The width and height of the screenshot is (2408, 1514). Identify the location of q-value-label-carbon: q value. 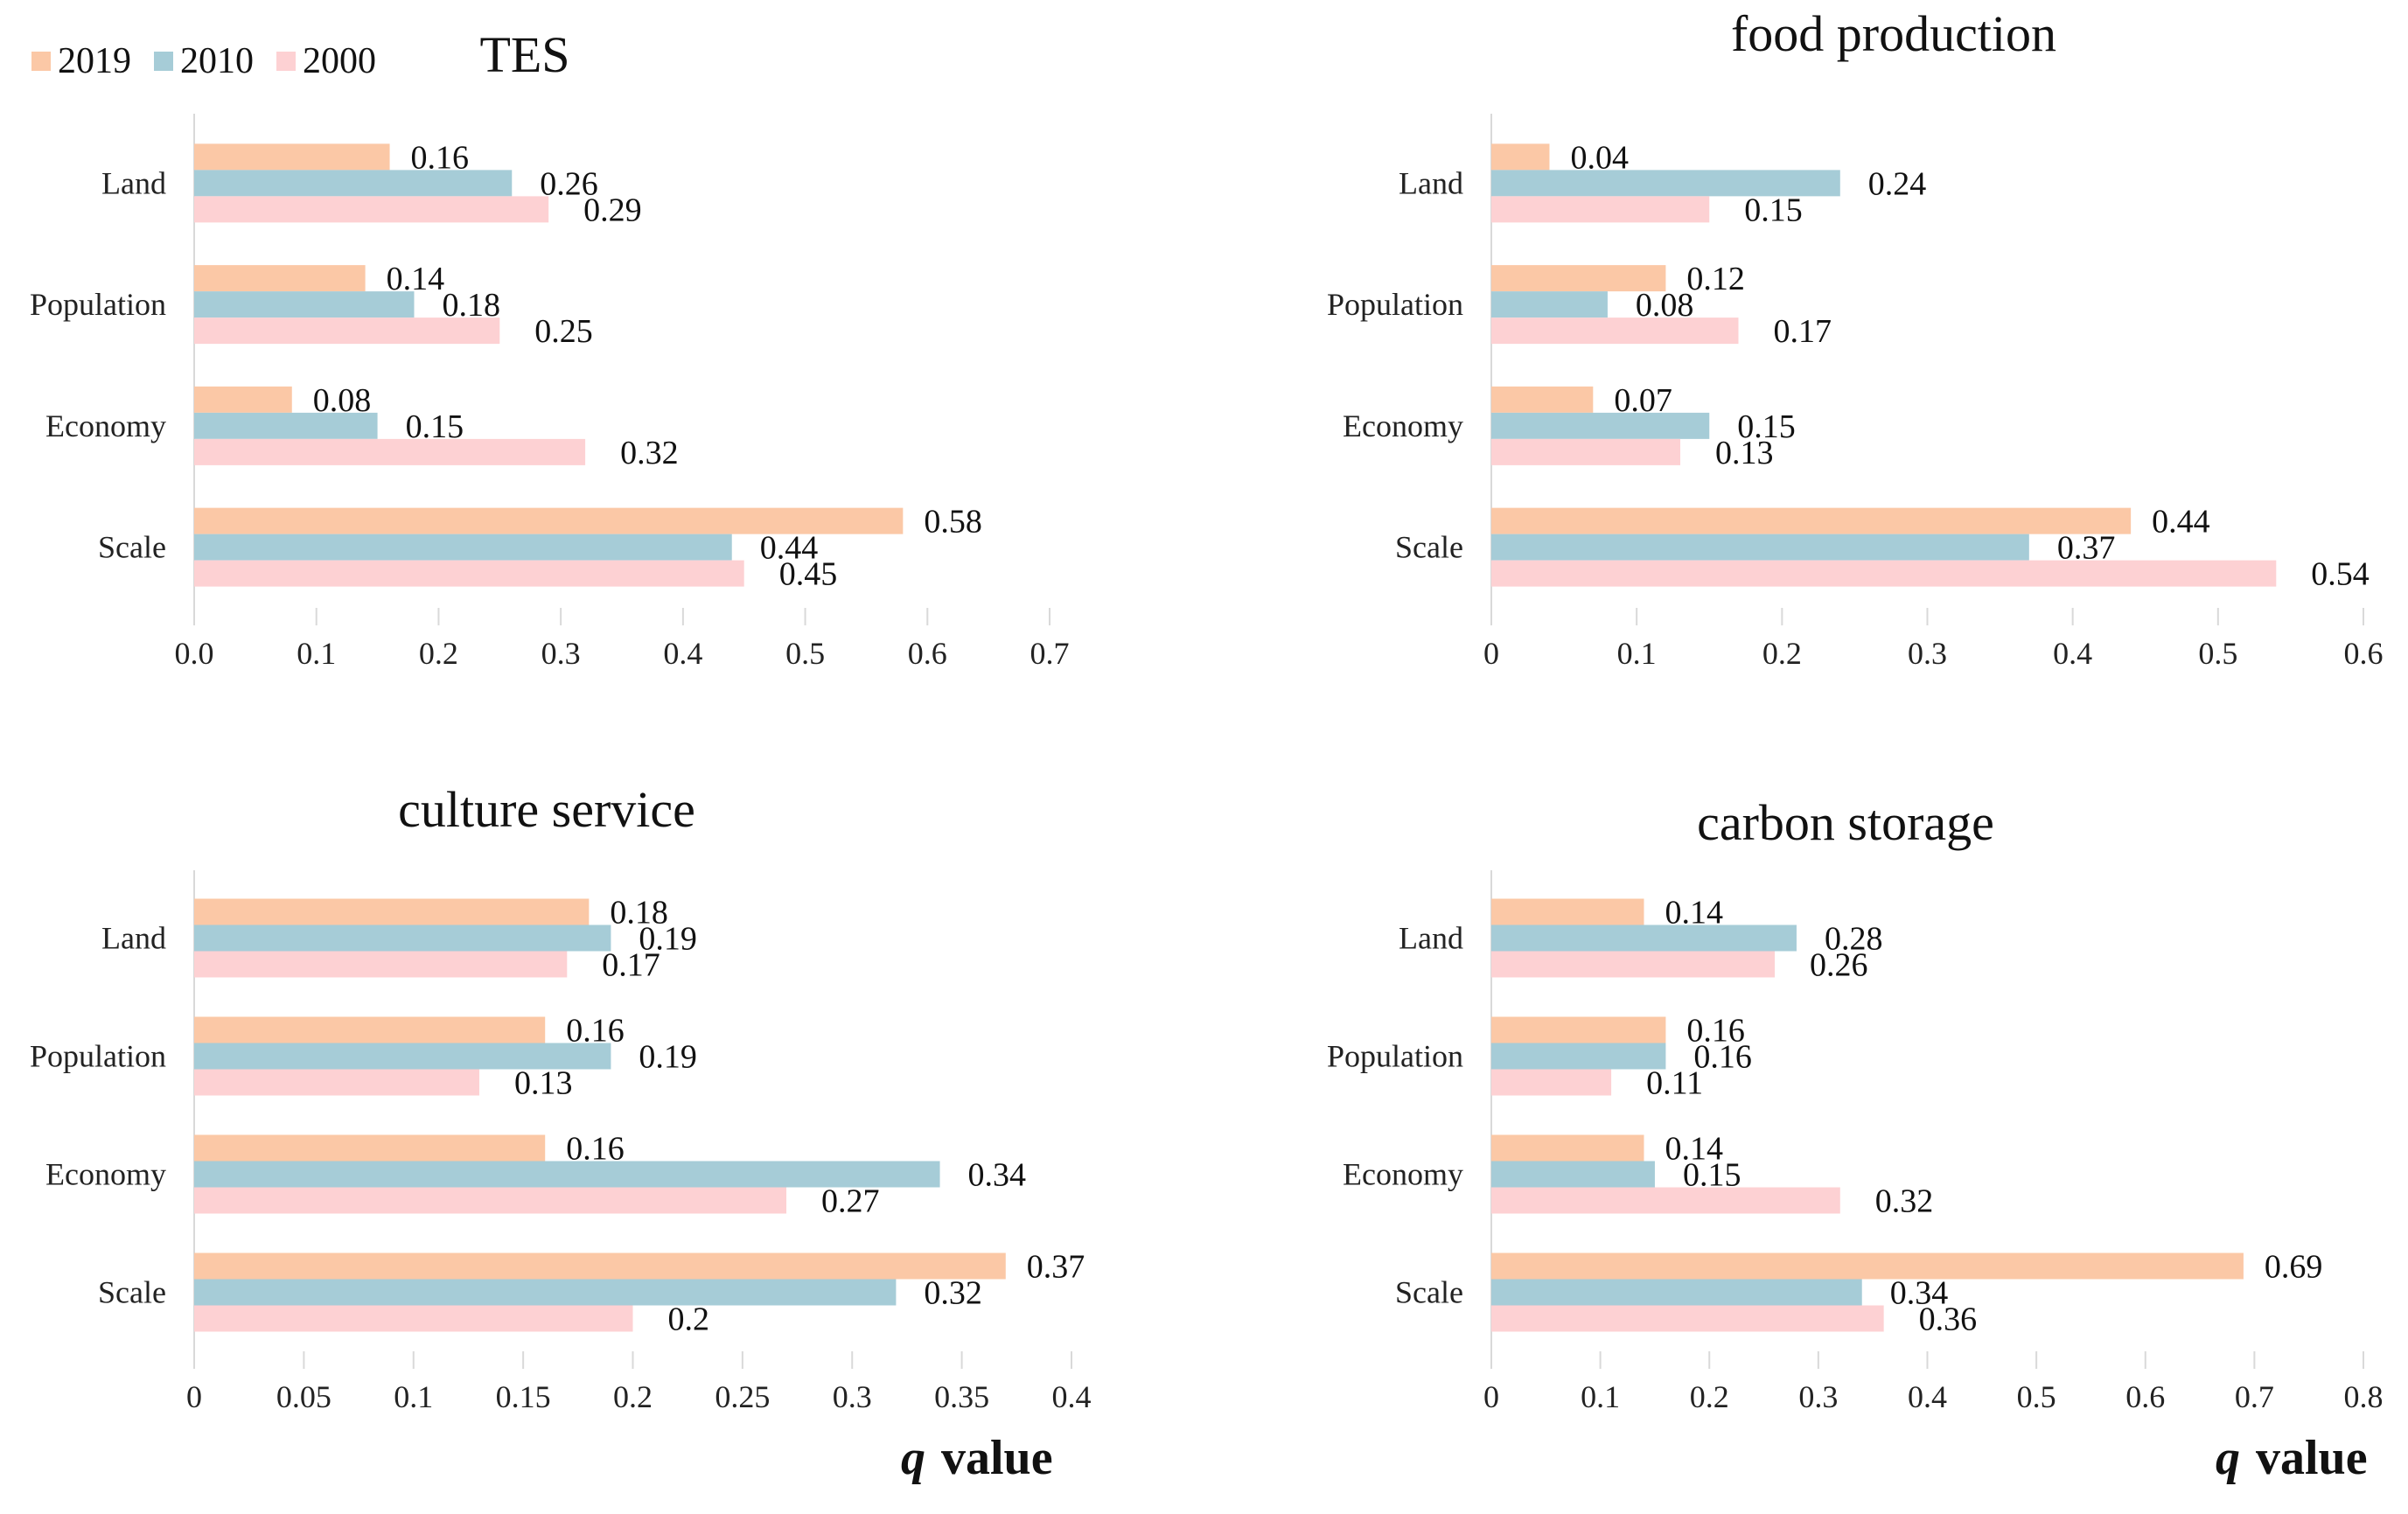
(2292, 1458).